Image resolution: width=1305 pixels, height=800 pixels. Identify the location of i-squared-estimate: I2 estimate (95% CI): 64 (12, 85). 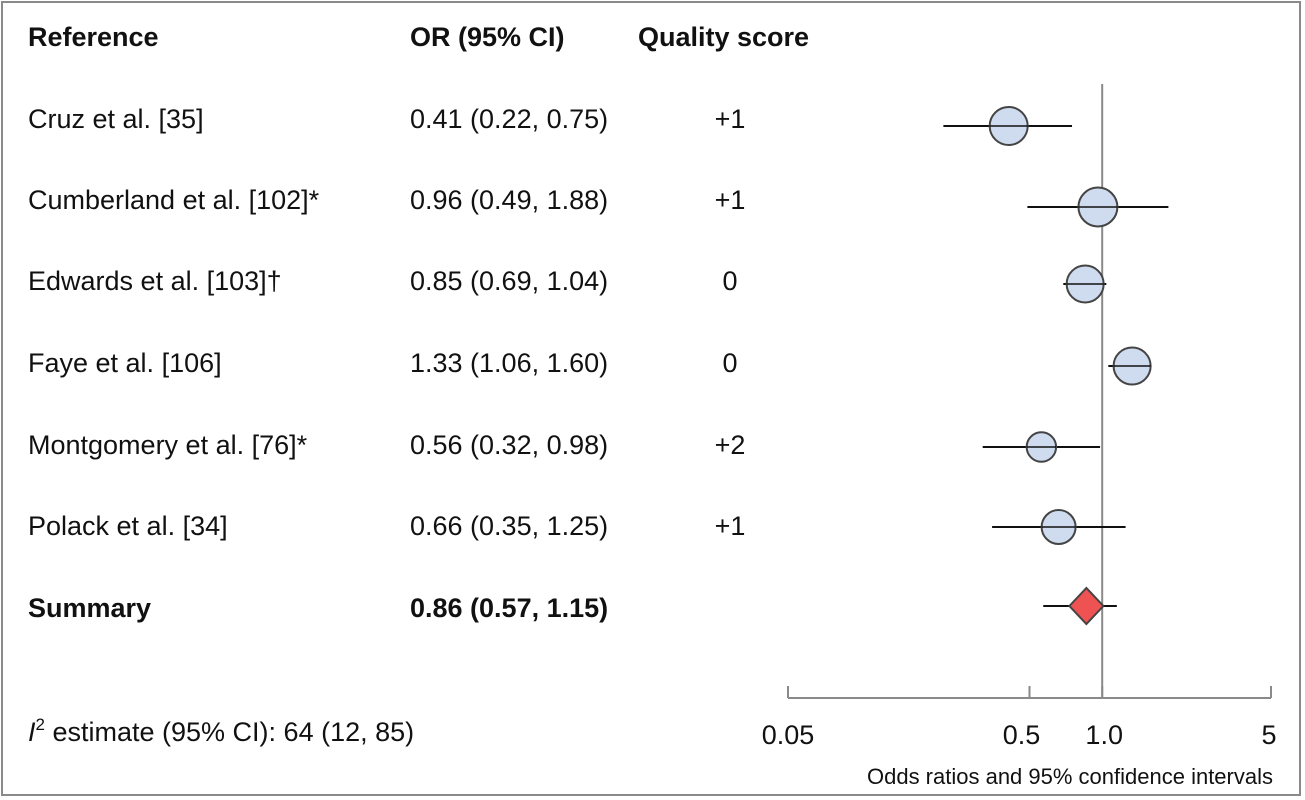
(221, 732).